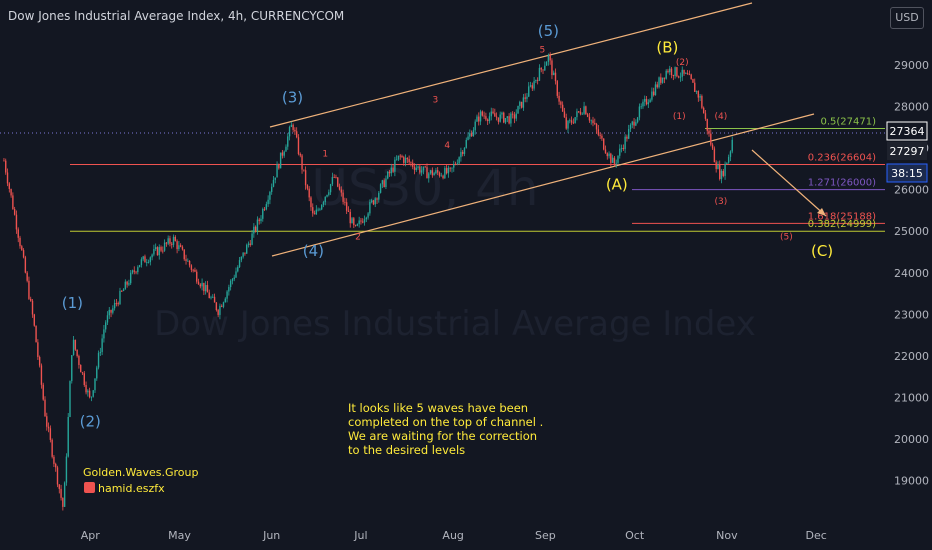 The height and width of the screenshot is (550, 932). I want to click on x-tick-label: Dec, so click(815, 535).